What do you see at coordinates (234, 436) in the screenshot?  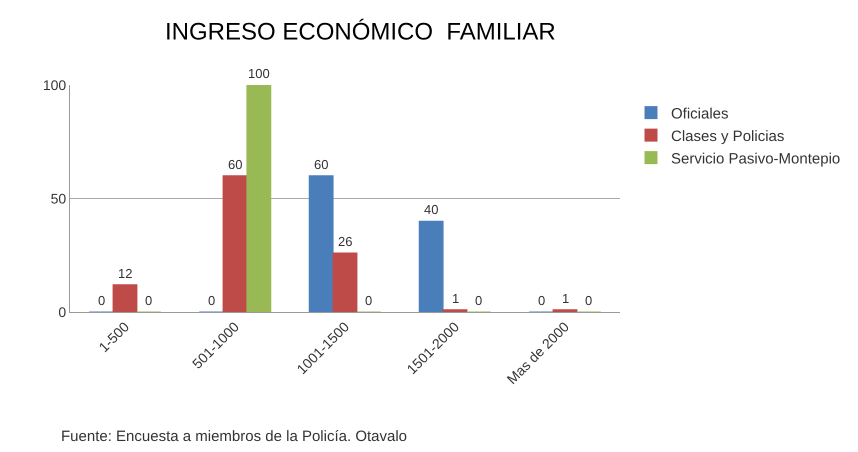 I see `source-note: Fuente: Encuesta a miembros de la Policía. Otavalo` at bounding box center [234, 436].